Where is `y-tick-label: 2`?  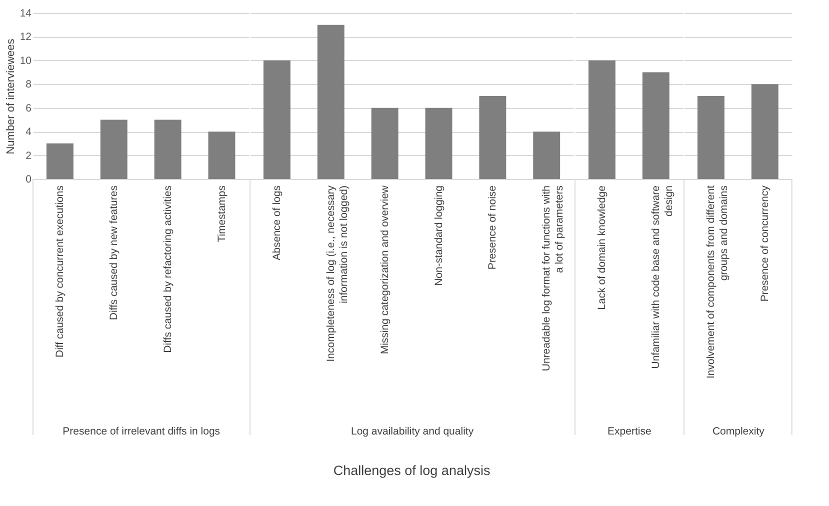
y-tick-label: 2 is located at coordinates (29, 156).